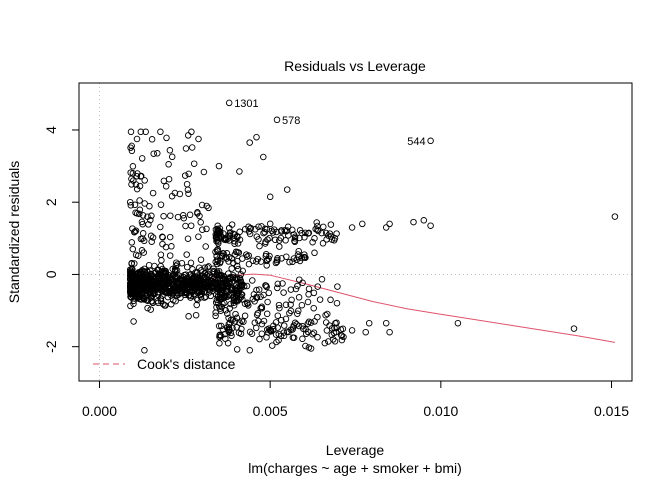  I want to click on y-axis-label: Standardized residuals, so click(14, 232).